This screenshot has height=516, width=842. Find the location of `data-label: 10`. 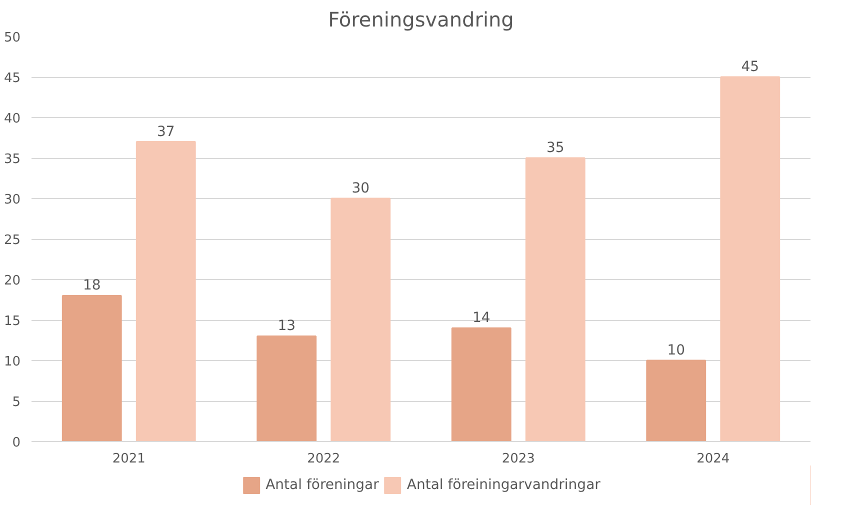

data-label: 10 is located at coordinates (676, 350).